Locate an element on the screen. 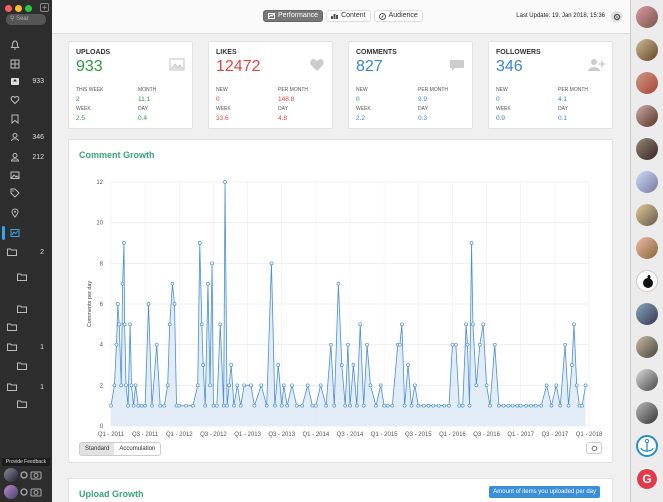  sidebar-item-image is located at coordinates (26, 175).